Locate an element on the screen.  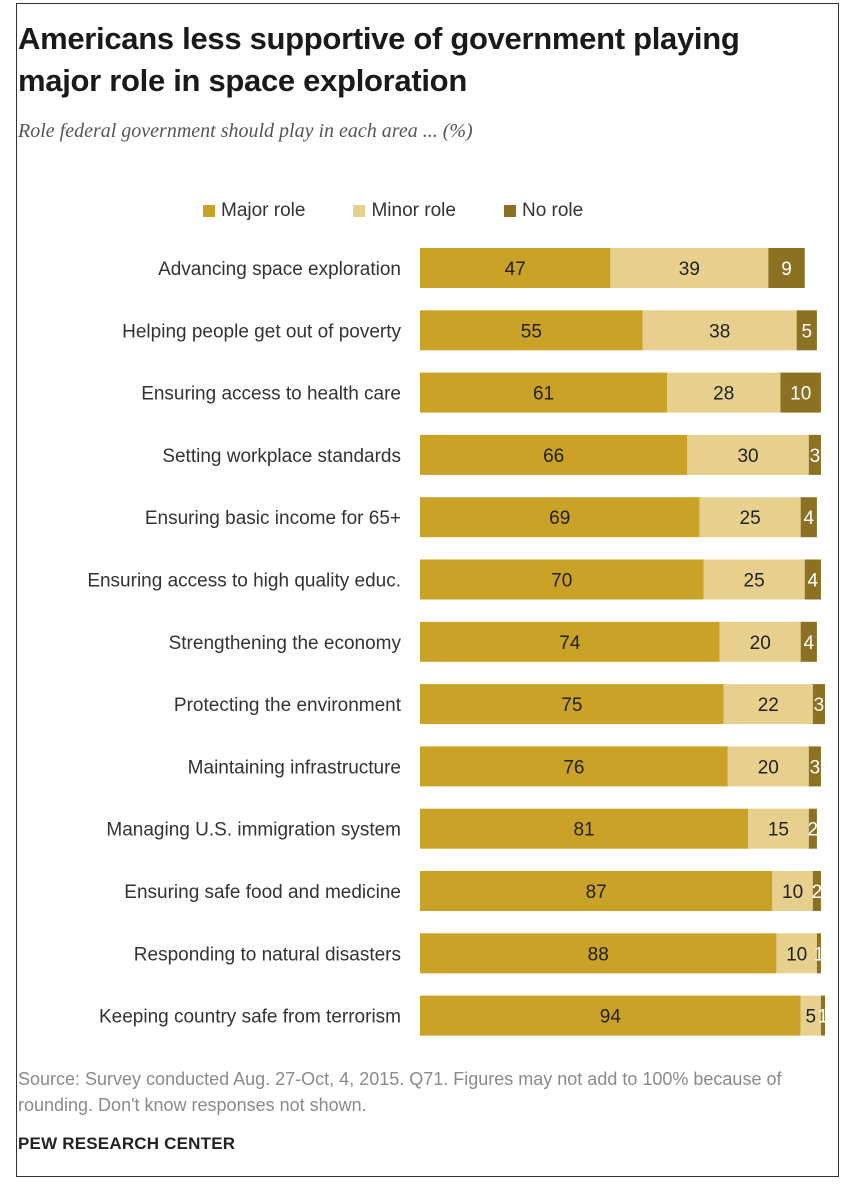
data-label-major: 70 is located at coordinates (561, 581).